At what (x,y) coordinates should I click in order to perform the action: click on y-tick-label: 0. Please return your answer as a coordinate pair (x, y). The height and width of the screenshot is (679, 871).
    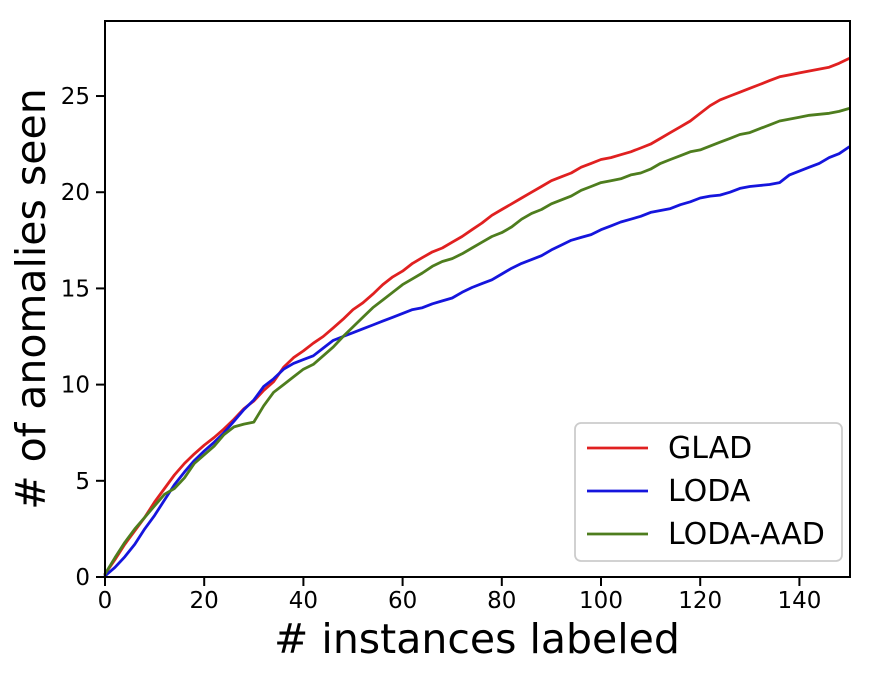
    Looking at the image, I should click on (82, 578).